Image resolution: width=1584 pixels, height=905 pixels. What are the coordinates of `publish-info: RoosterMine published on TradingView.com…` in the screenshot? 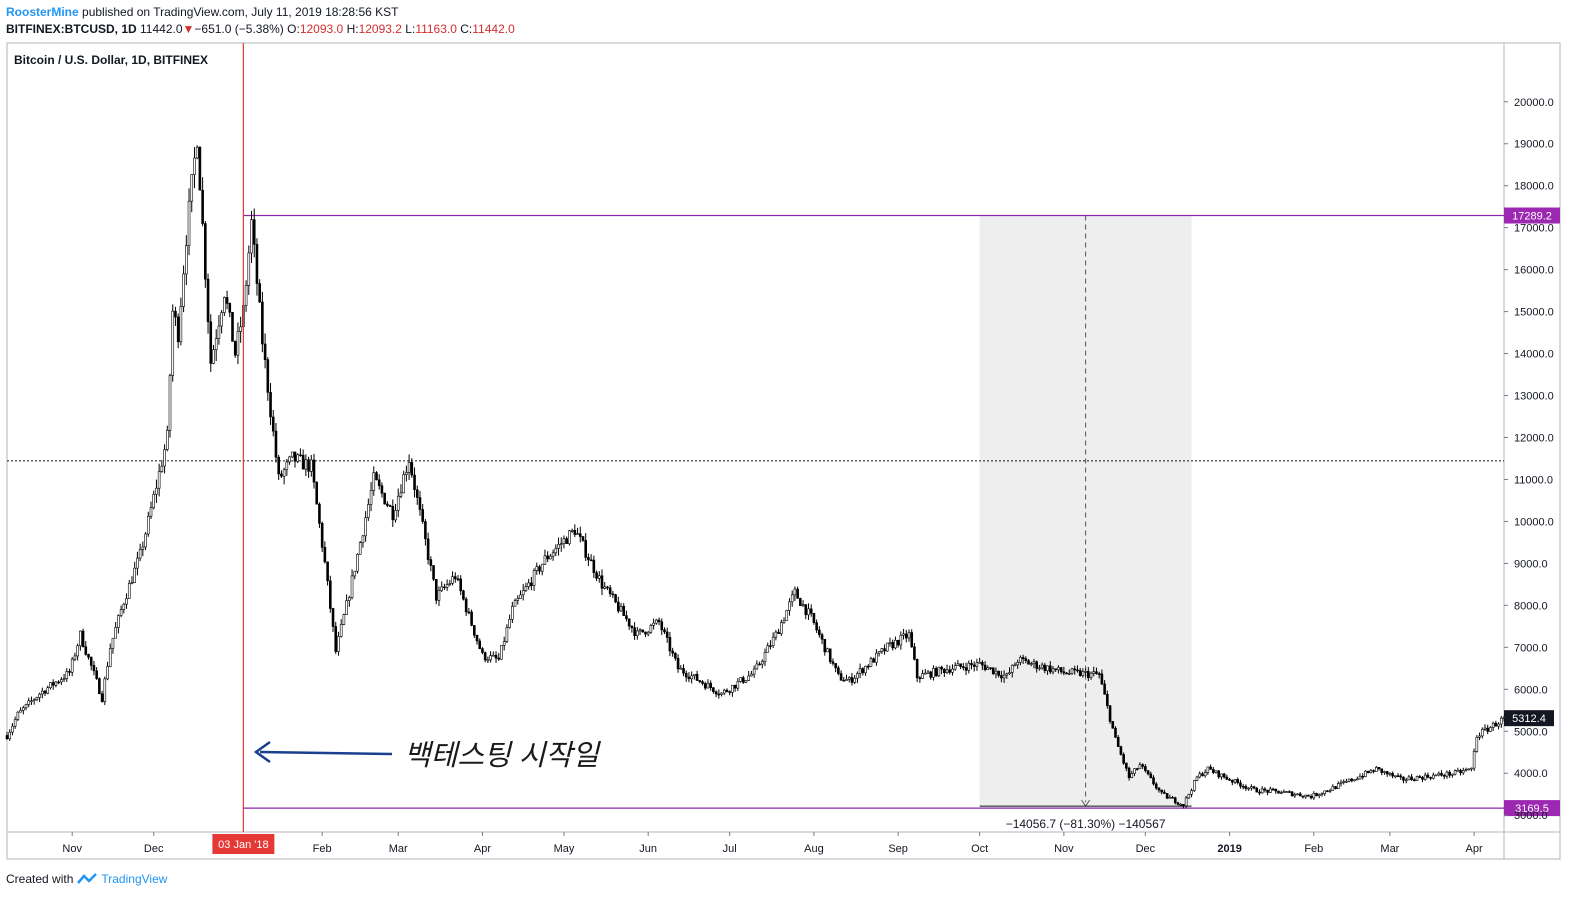 It's located at (202, 12).